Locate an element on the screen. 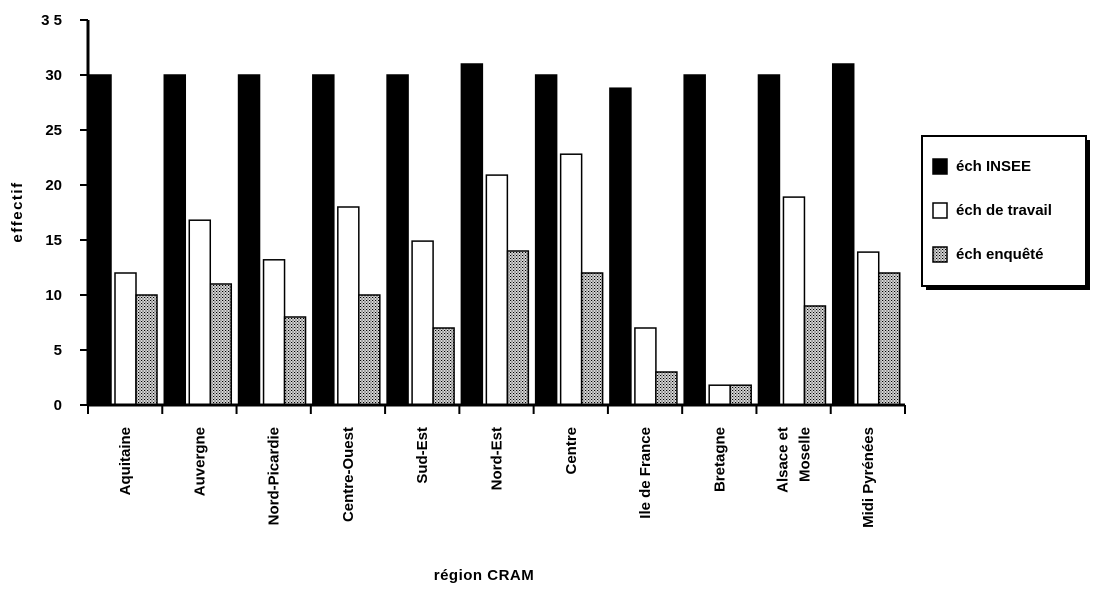  legend-label: éch enquêté is located at coordinates (1000, 254).